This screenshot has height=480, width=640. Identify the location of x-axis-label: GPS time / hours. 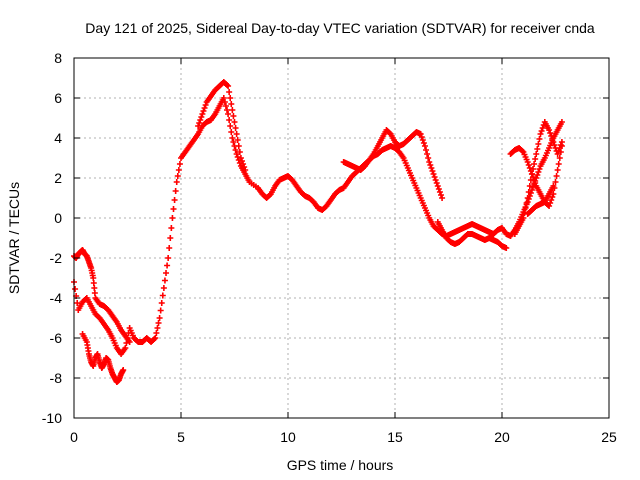
(340, 465).